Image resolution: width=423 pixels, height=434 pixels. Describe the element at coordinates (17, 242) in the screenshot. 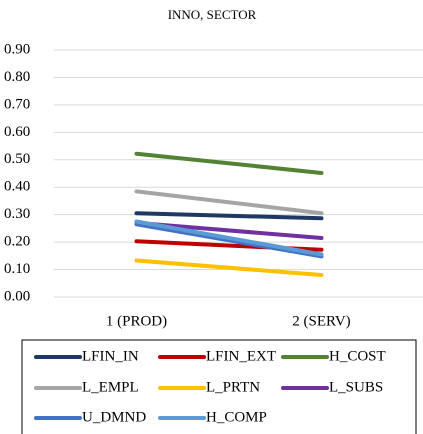

I see `y-tick-label: 0.20` at that location.